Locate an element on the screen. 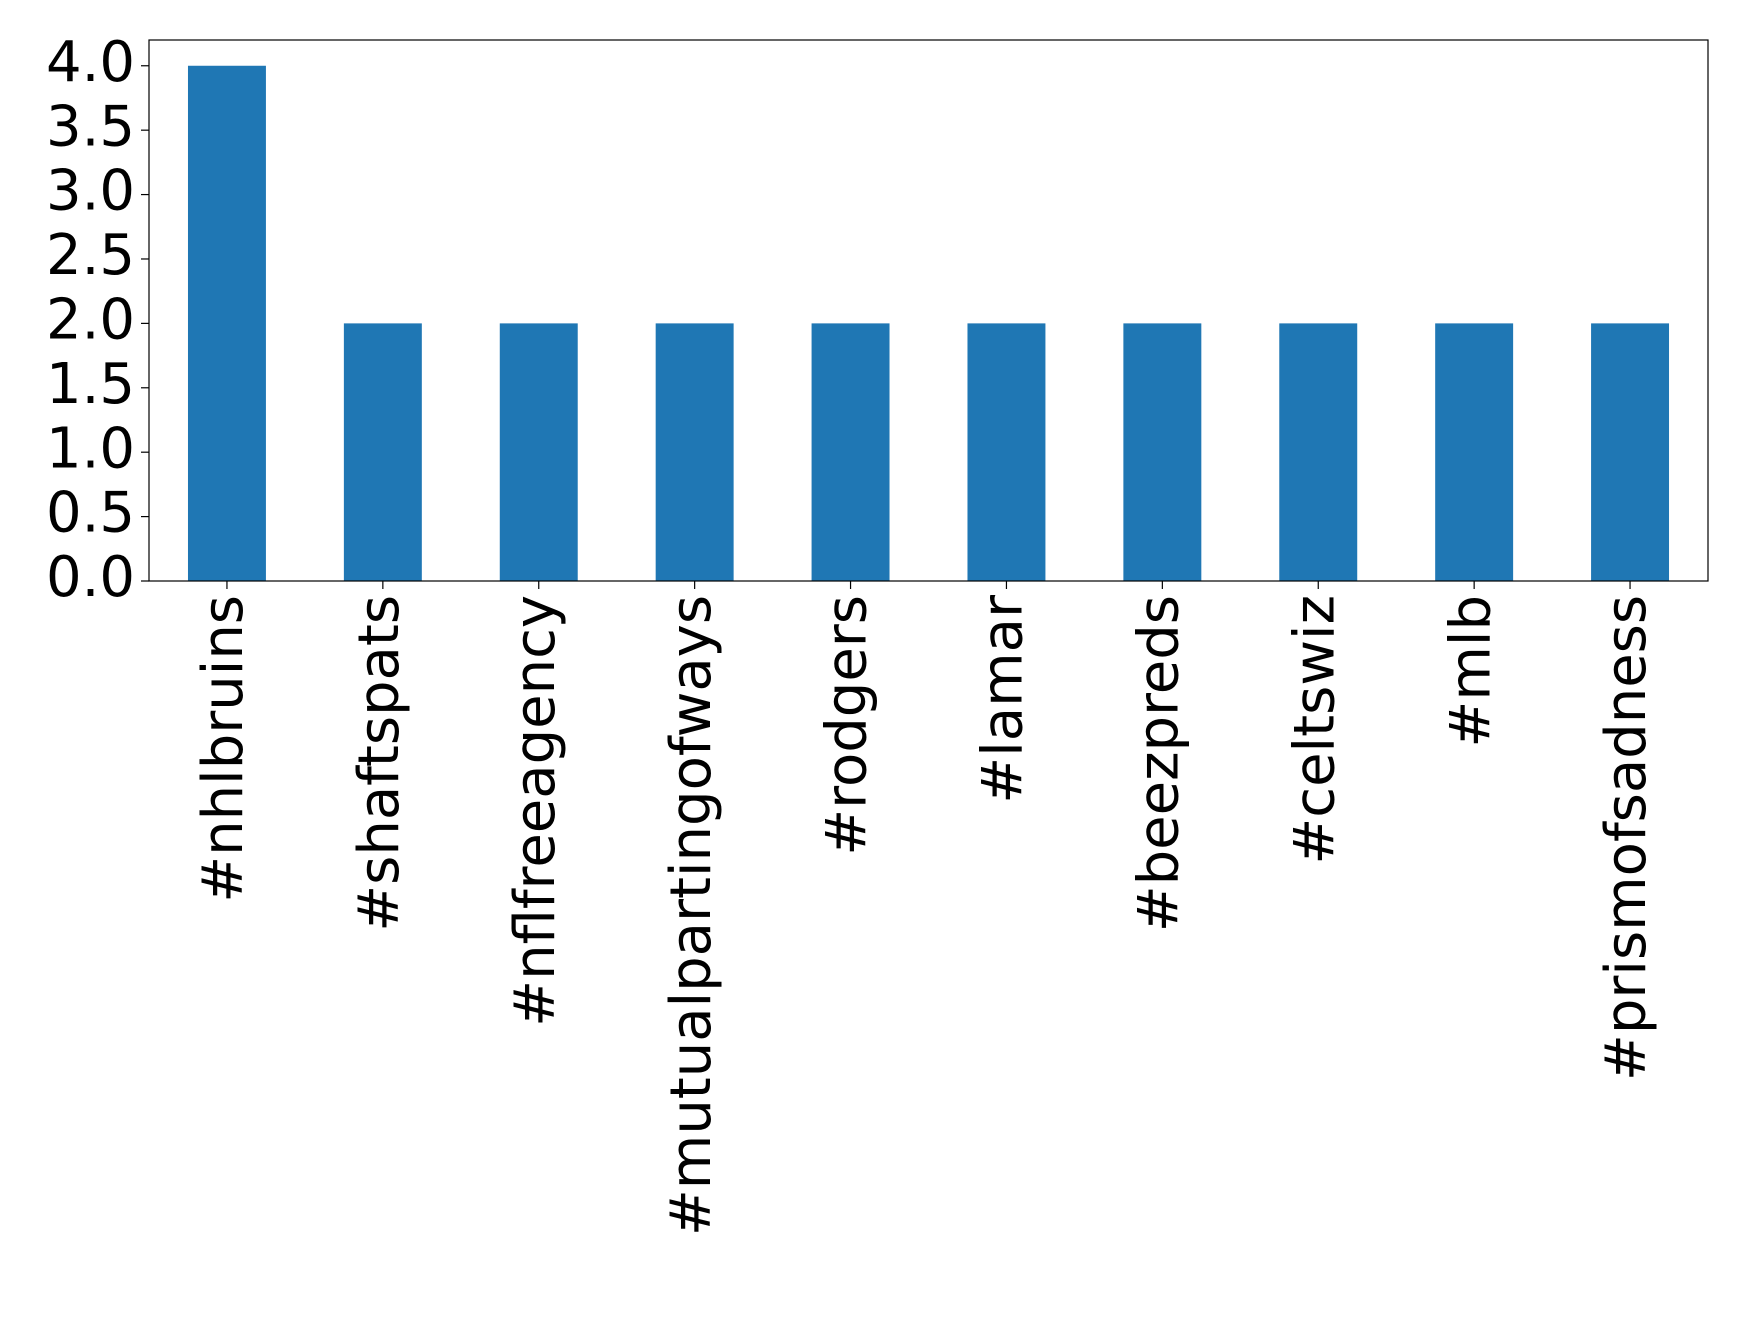  x-tick-label: #lamar is located at coordinates (1003, 699).